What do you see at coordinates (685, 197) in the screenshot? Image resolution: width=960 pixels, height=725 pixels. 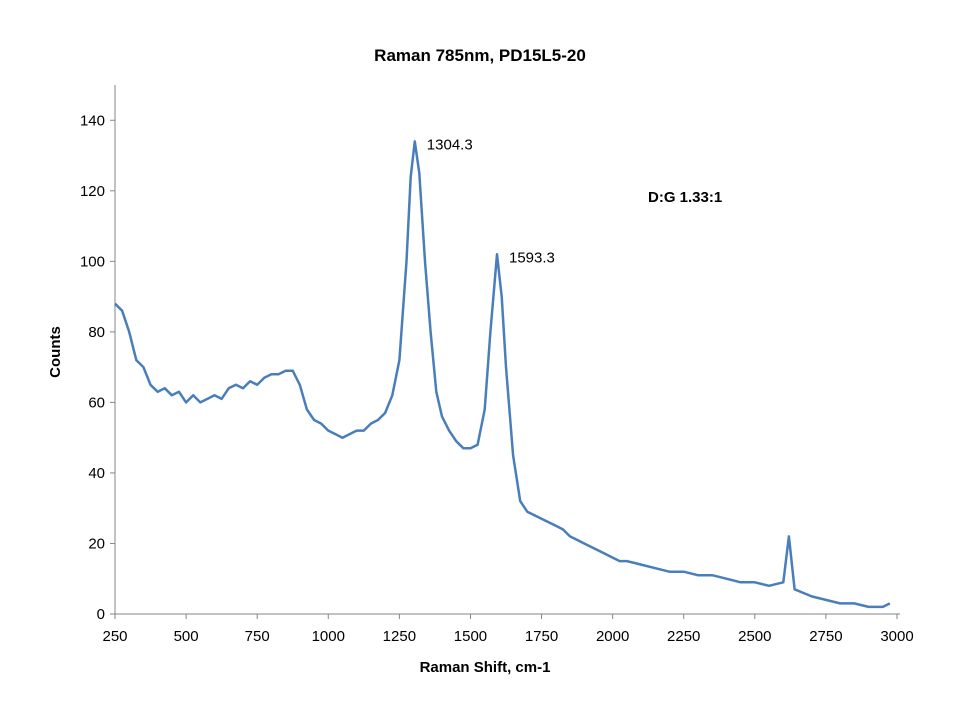 I see `ratio-annotation: D:G 1.33:1` at bounding box center [685, 197].